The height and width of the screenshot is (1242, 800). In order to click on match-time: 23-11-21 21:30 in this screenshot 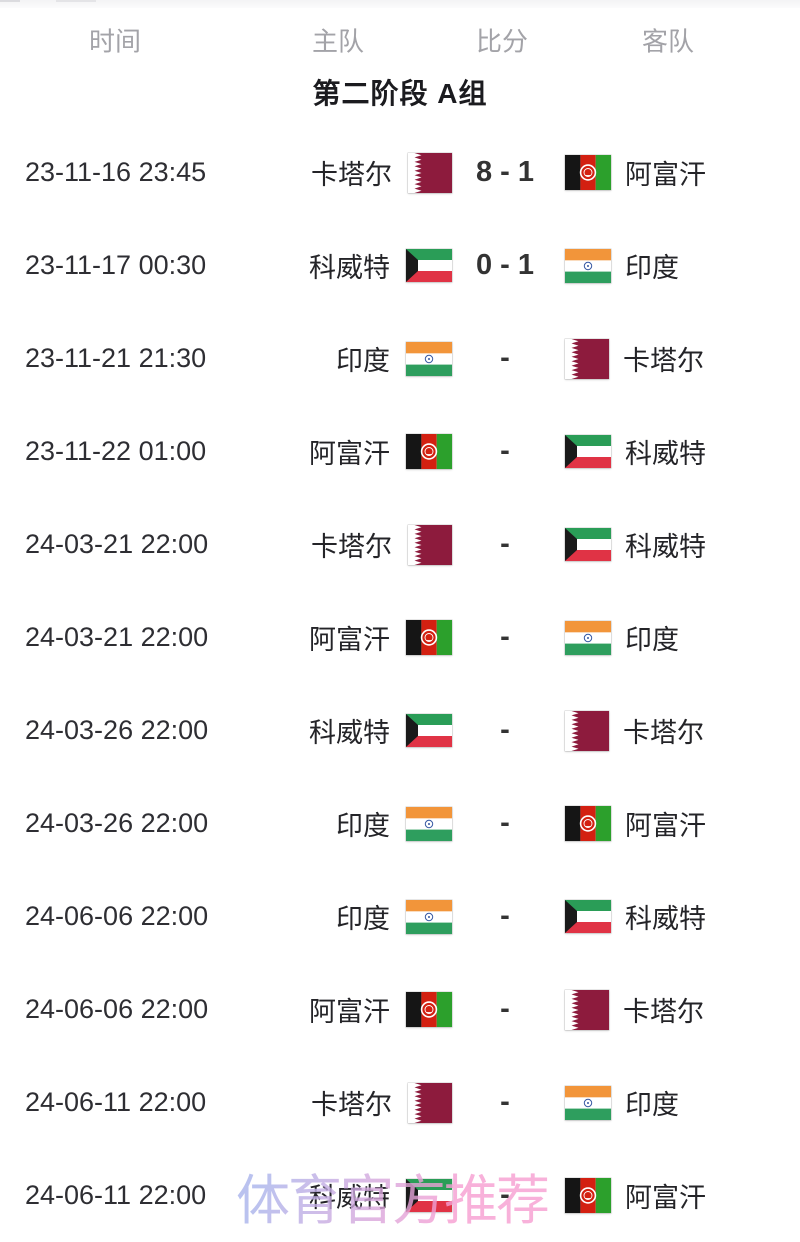, I will do `click(116, 358)`.